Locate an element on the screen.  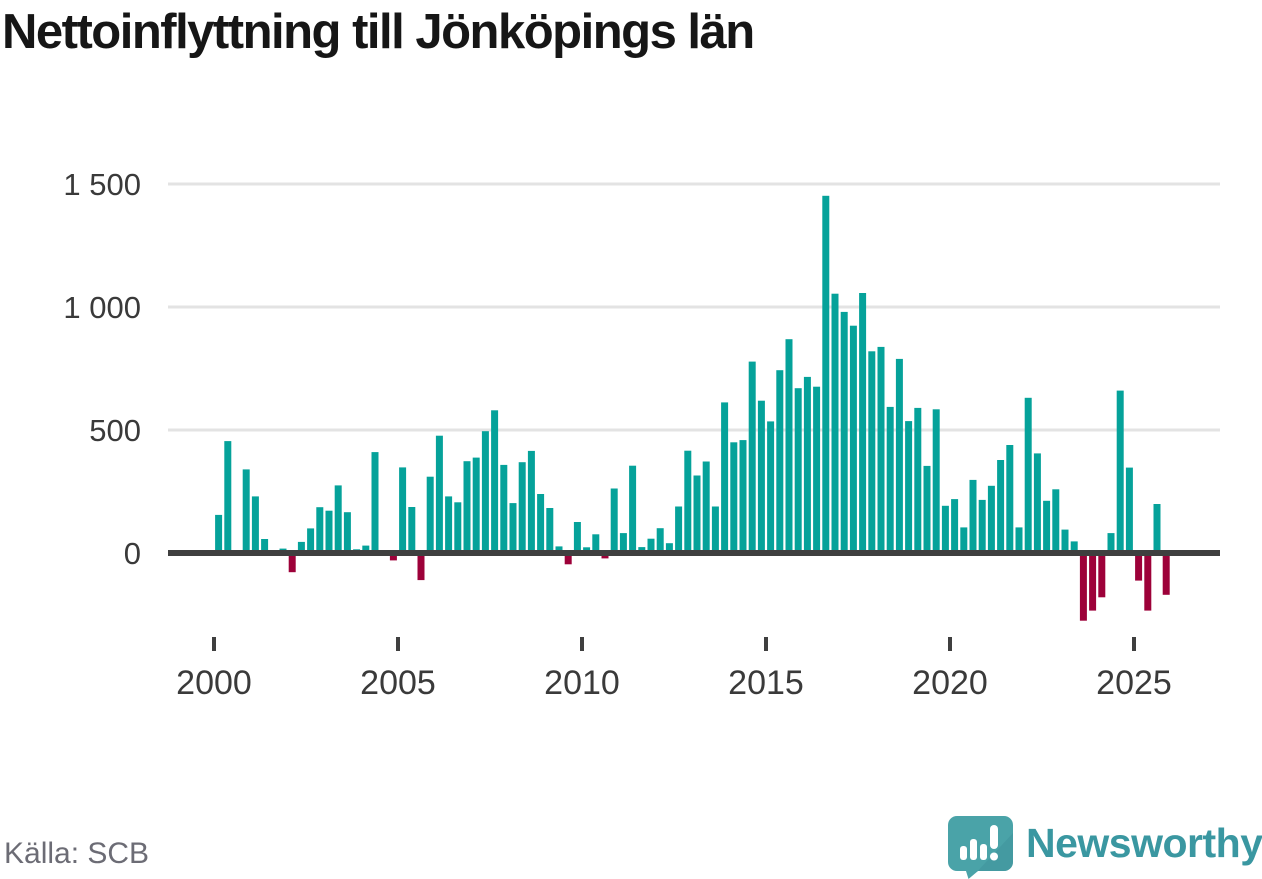
bar-2011Q2 is located at coordinates (633, 509).